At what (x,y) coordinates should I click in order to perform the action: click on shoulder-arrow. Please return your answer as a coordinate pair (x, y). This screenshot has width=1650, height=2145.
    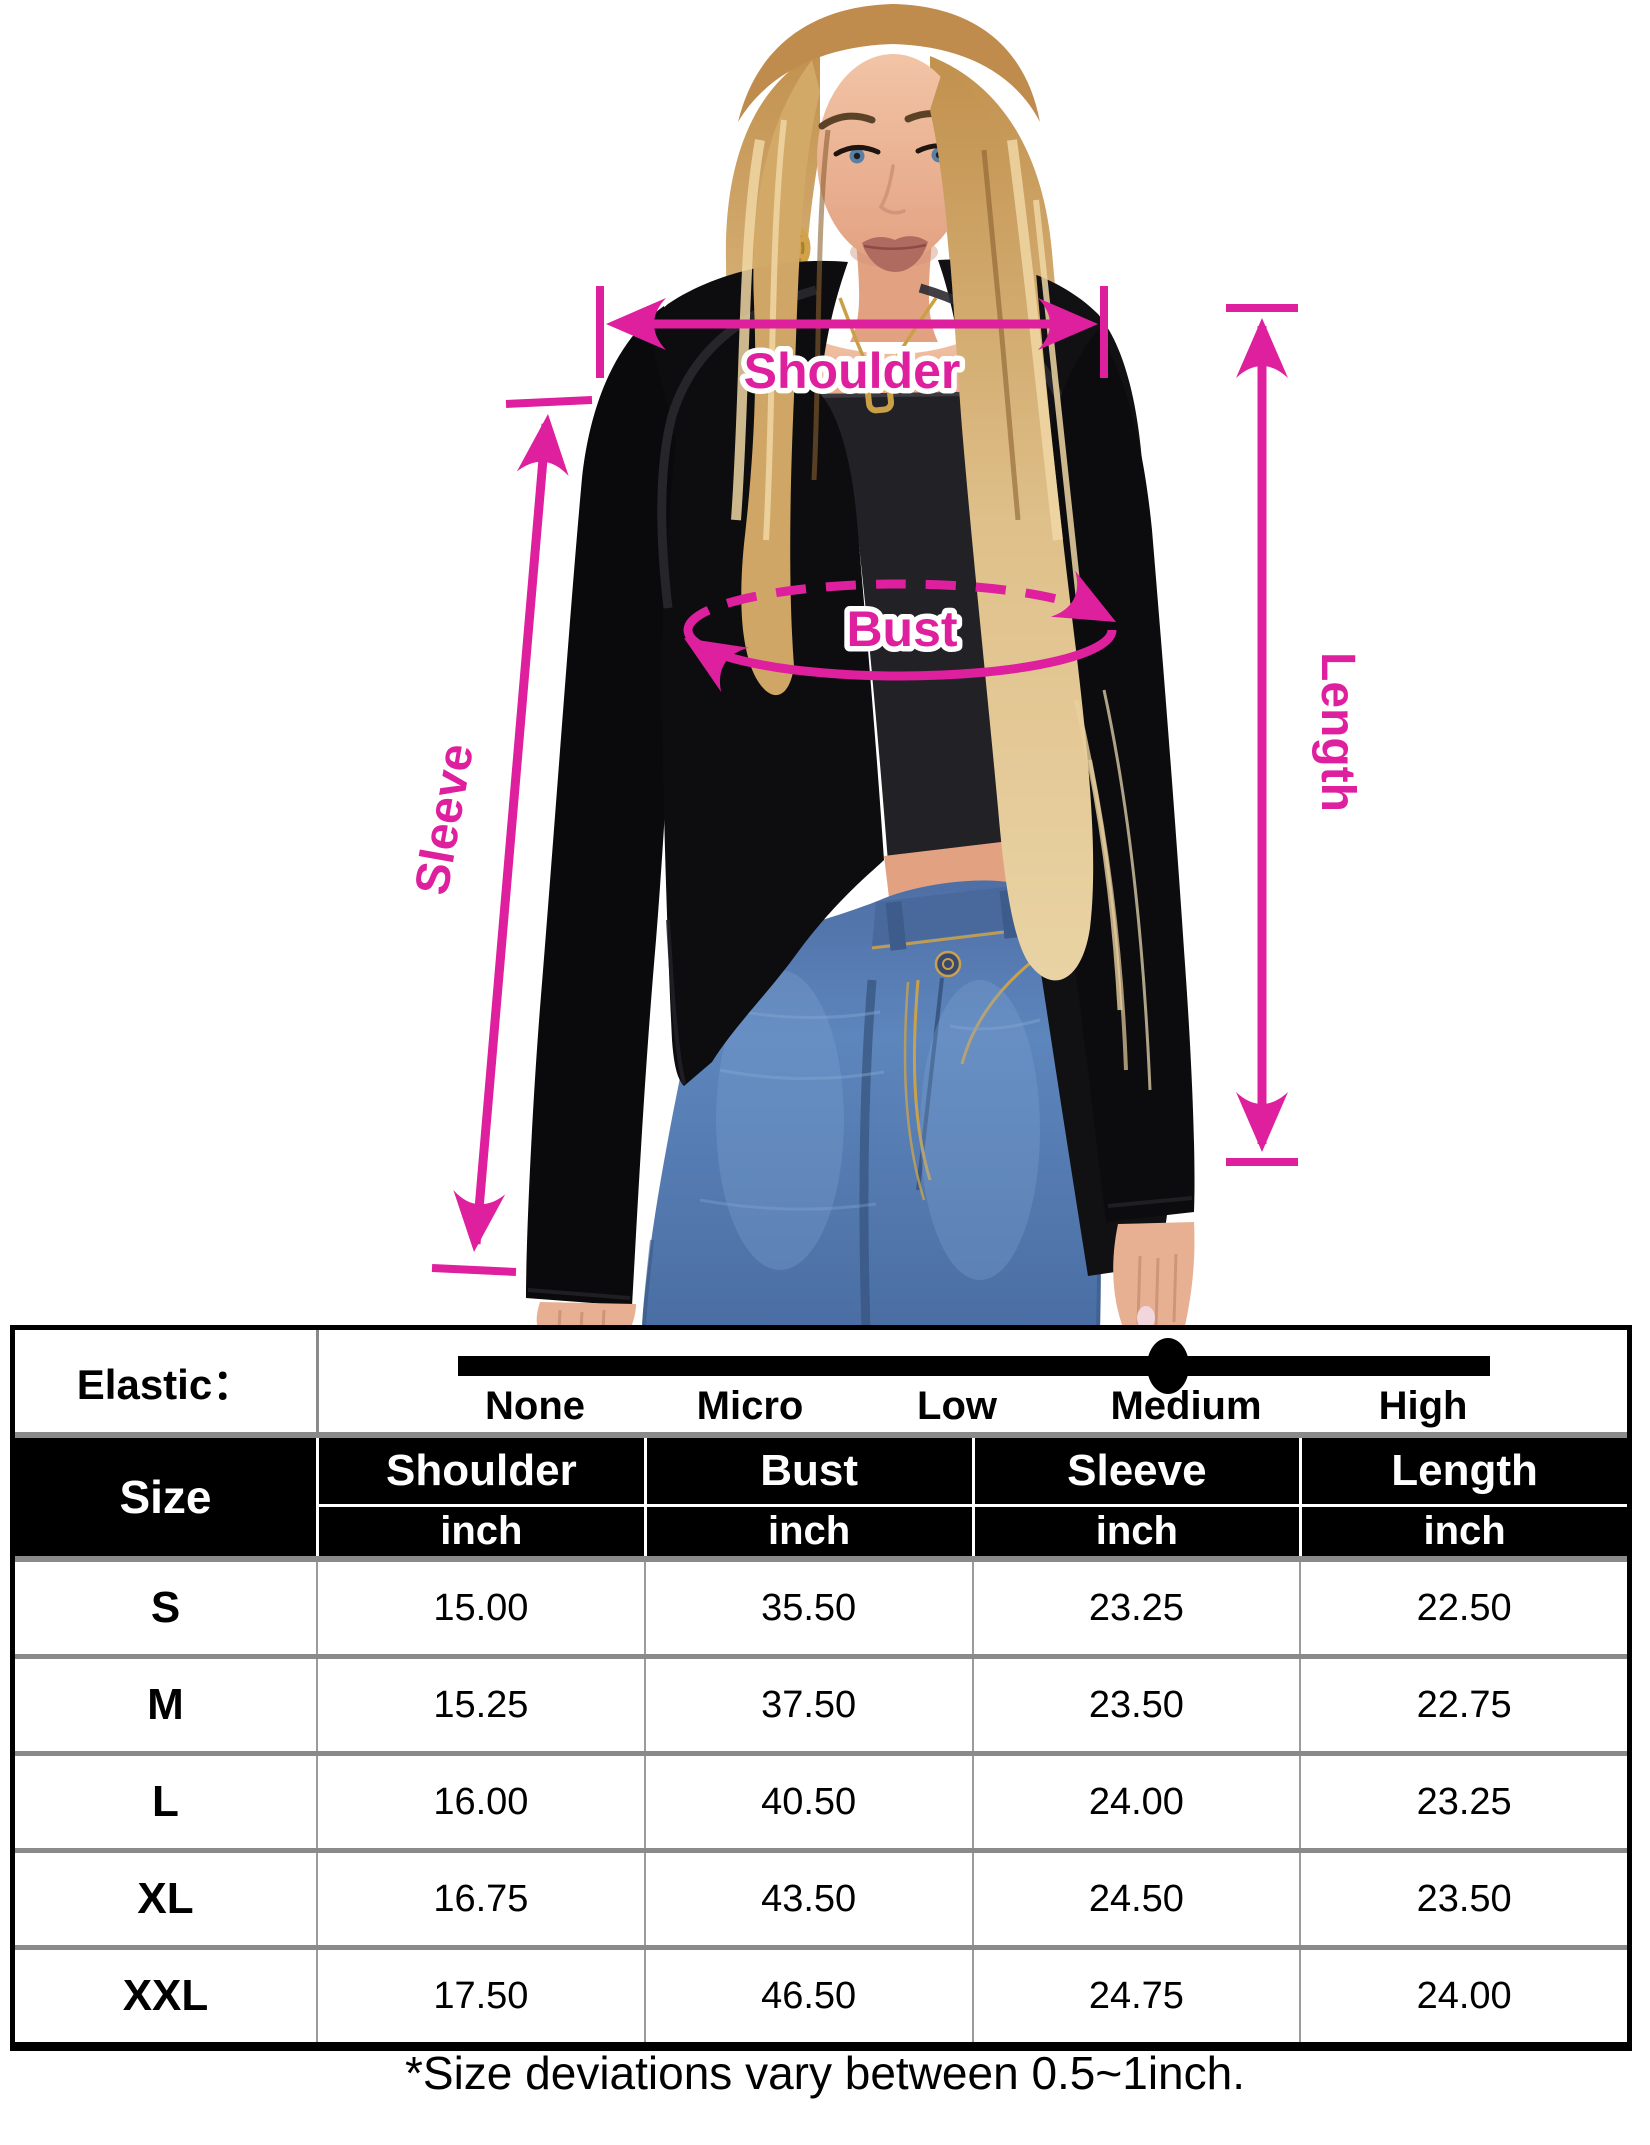
    Looking at the image, I should click on (852, 332).